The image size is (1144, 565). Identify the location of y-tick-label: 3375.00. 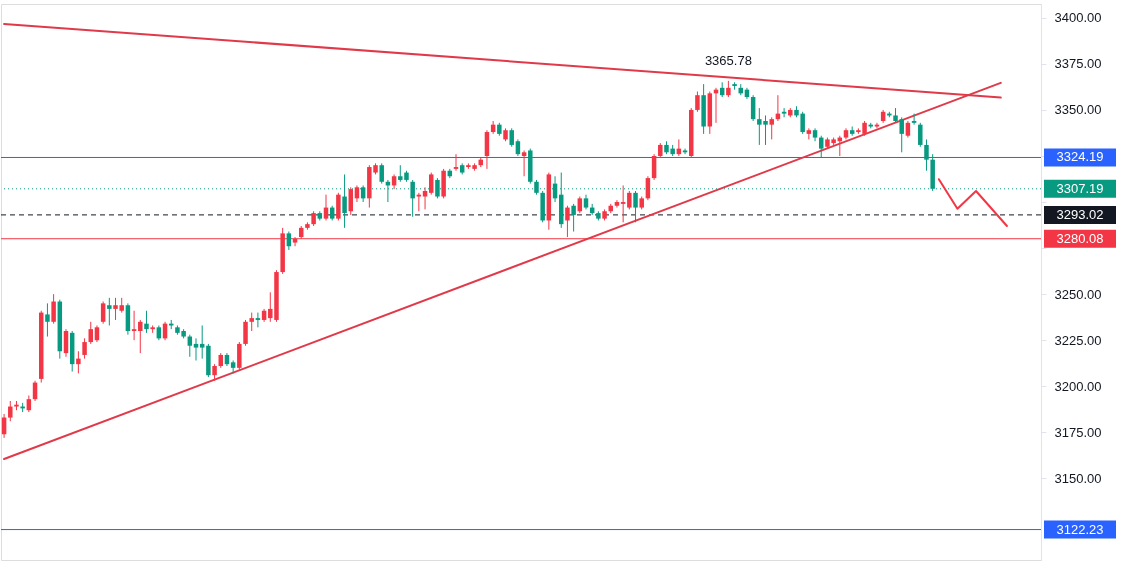
(1078, 64).